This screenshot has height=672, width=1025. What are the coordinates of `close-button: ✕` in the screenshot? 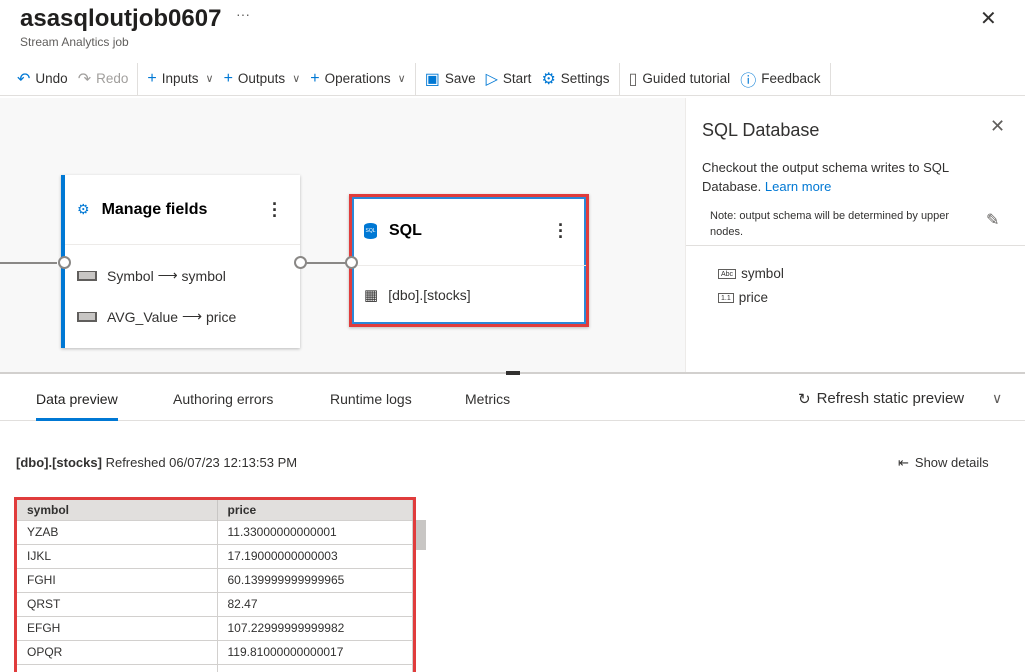 It's located at (988, 19).